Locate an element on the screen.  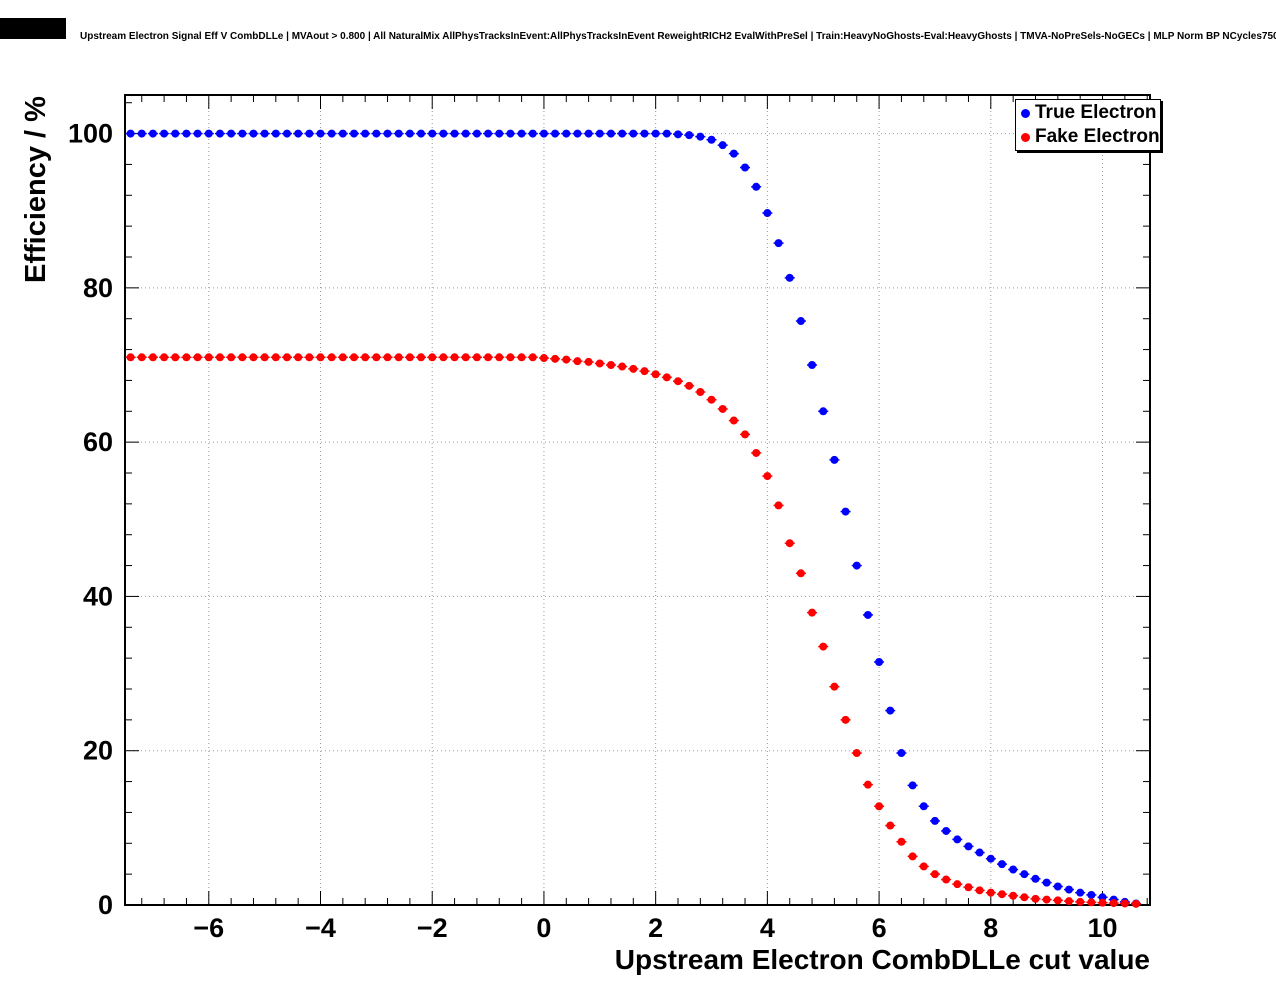
x-tick-label: 6 is located at coordinates (879, 928).